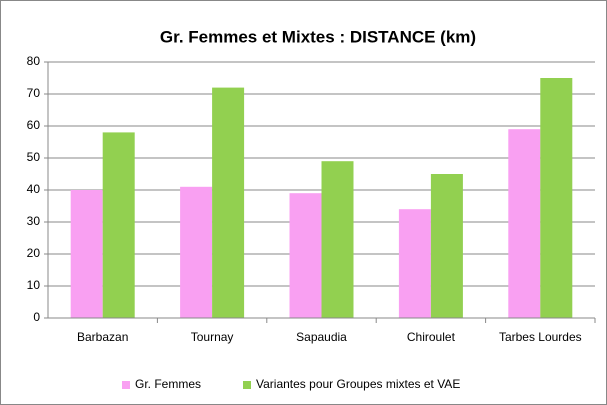  I want to click on x-tick-label: Tournay, so click(212, 337).